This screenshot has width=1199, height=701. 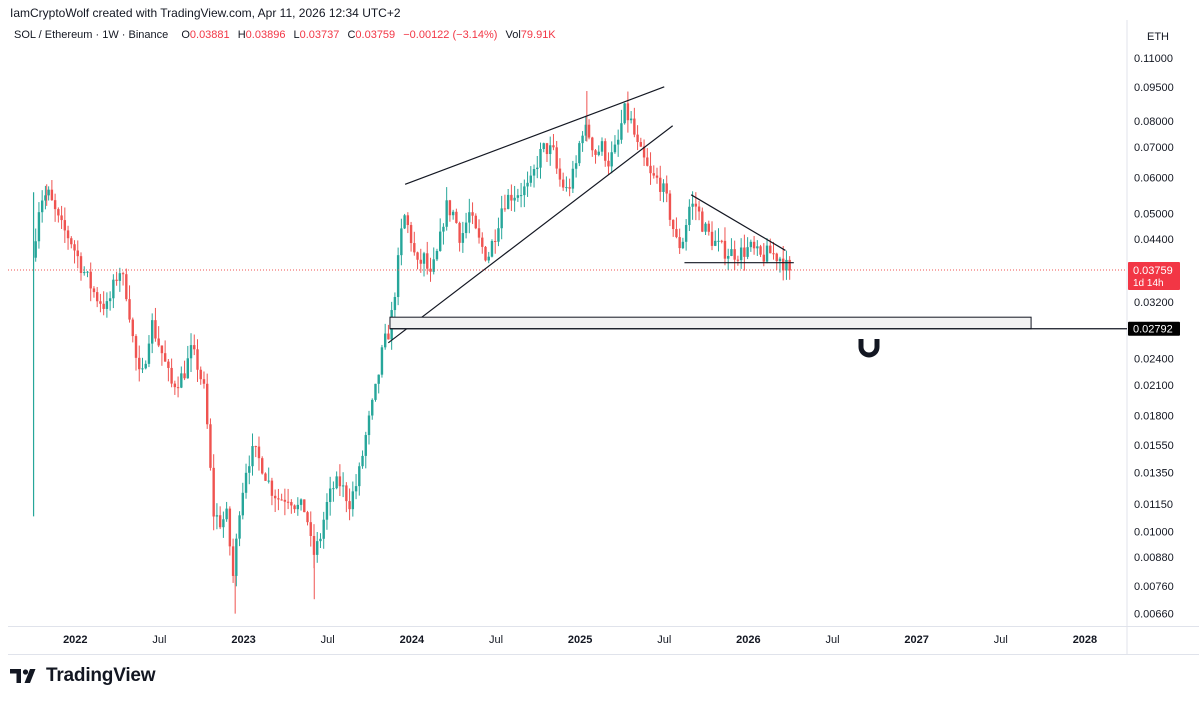 I want to click on last-price-badge, so click(x=1154, y=275).